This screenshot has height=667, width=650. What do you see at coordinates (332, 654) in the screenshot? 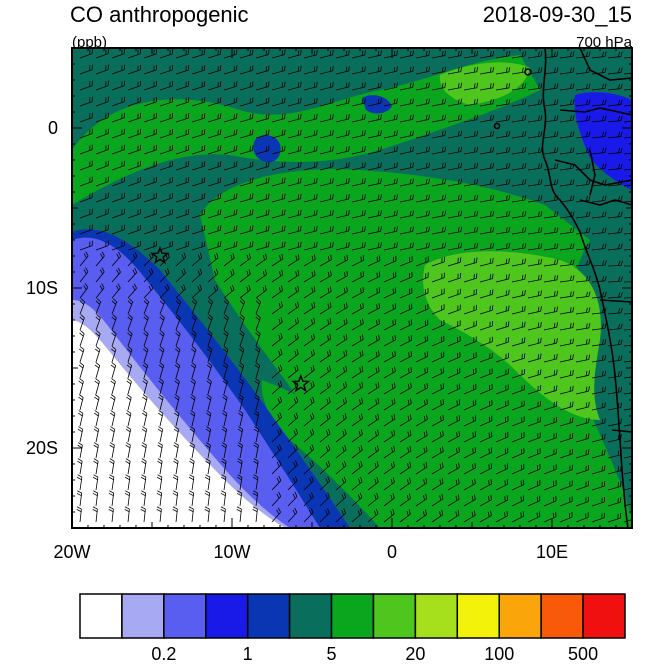
I see `colorbar-label: 5` at bounding box center [332, 654].